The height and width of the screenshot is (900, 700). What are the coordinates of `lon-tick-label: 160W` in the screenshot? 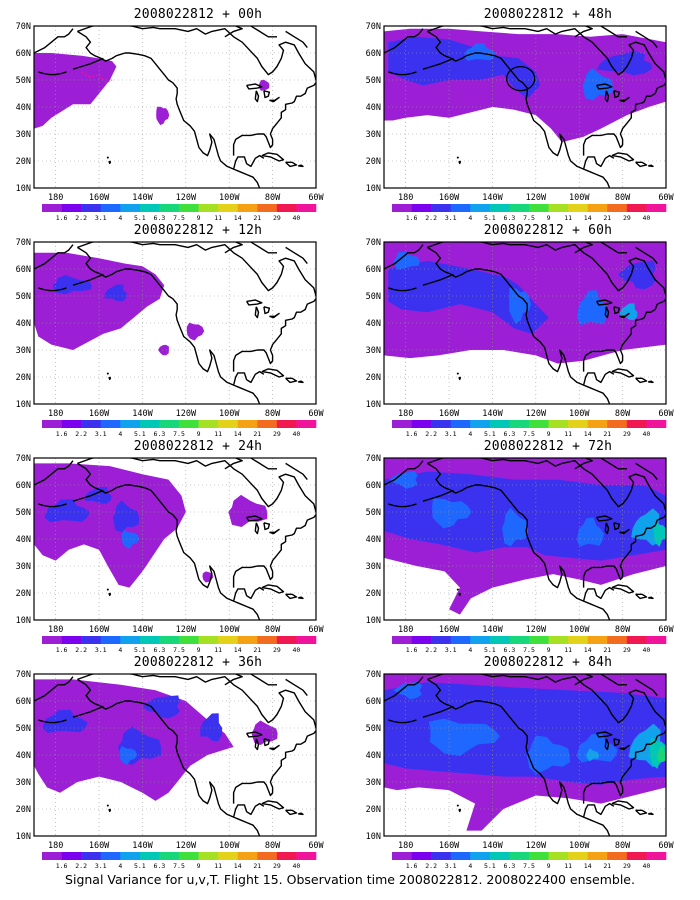 It's located at (99, 198).